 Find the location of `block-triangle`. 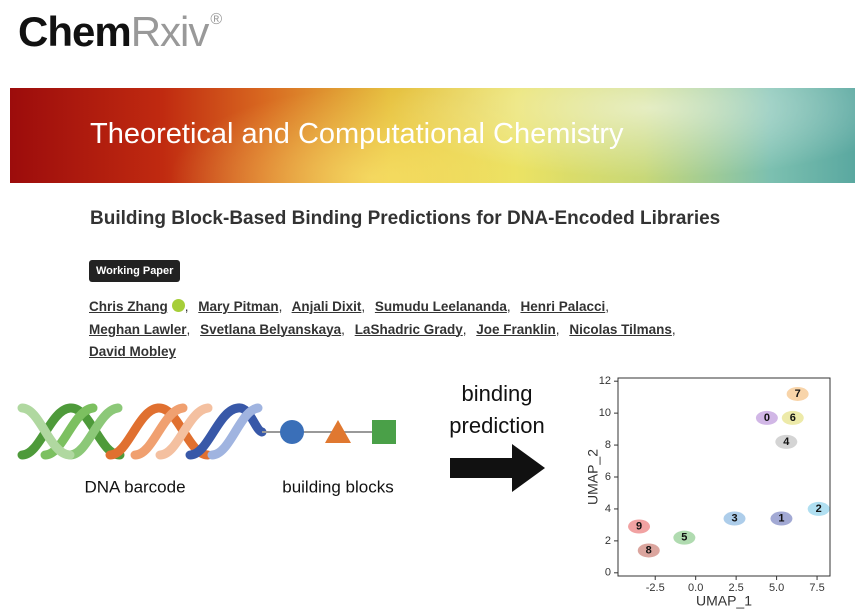

block-triangle is located at coordinates (338, 431).